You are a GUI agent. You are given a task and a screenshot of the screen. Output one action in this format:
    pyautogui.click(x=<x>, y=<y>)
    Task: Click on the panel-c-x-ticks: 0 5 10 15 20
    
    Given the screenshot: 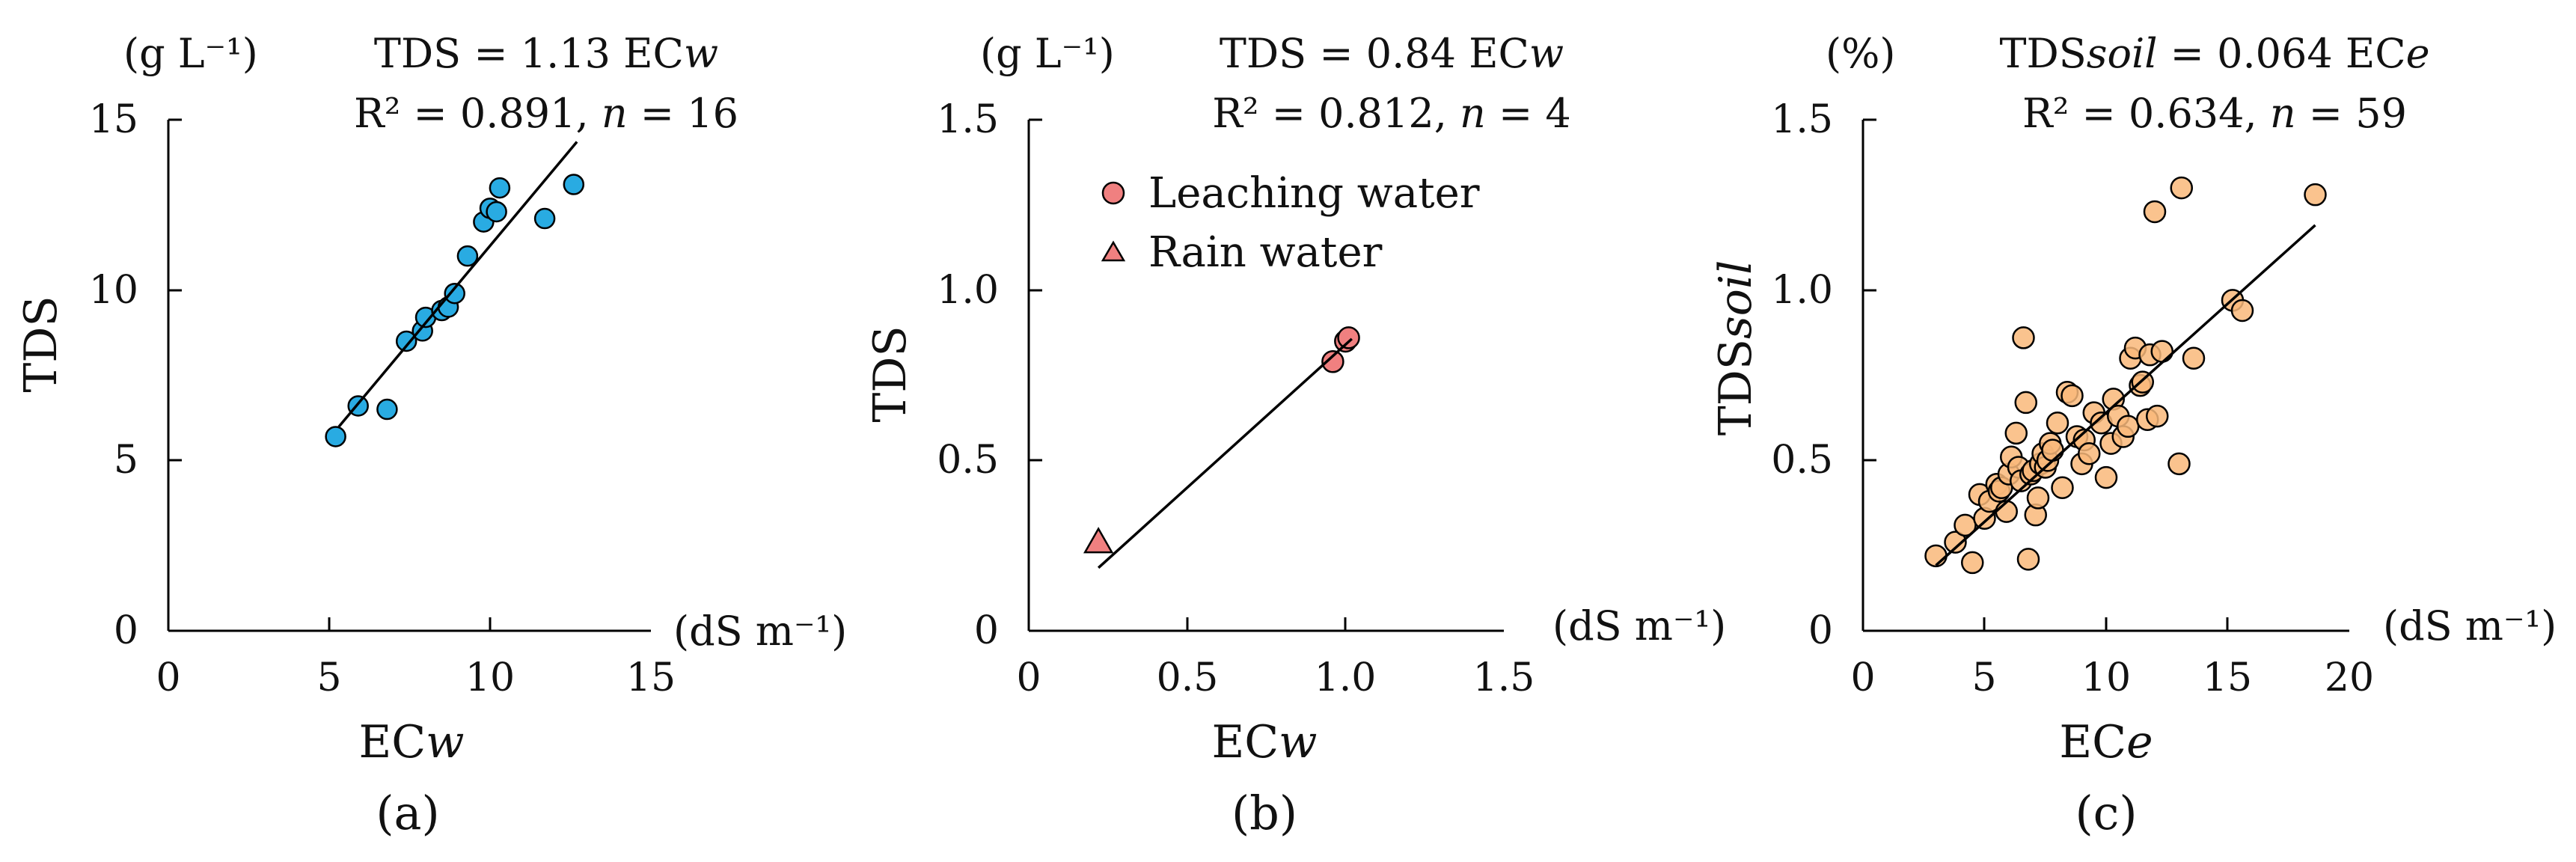 What is the action you would take?
    pyautogui.click(x=2112, y=658)
    